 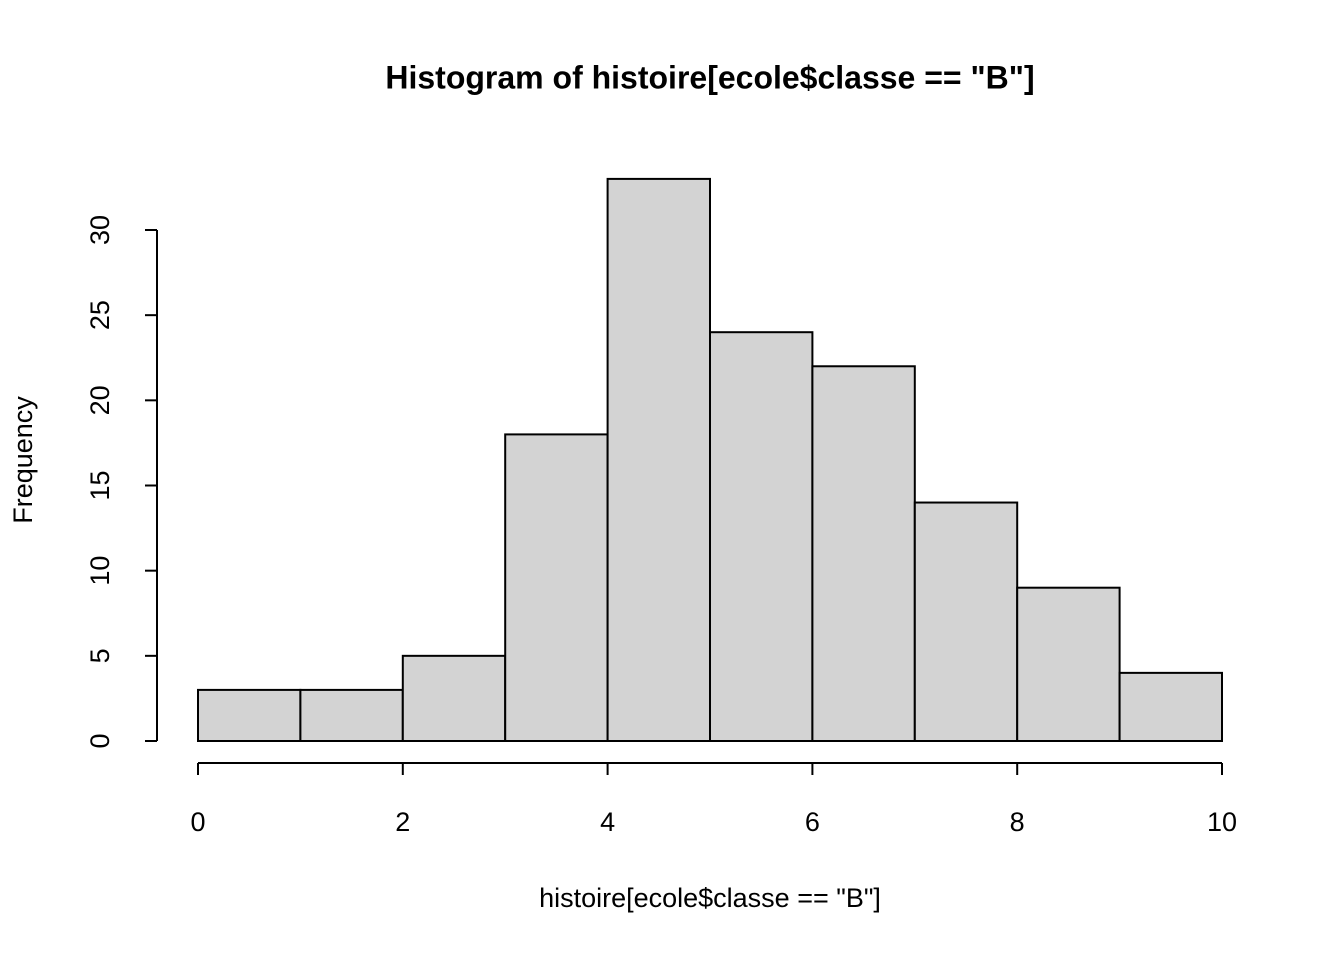 I want to click on y-tick-label: 10, so click(x=100, y=571).